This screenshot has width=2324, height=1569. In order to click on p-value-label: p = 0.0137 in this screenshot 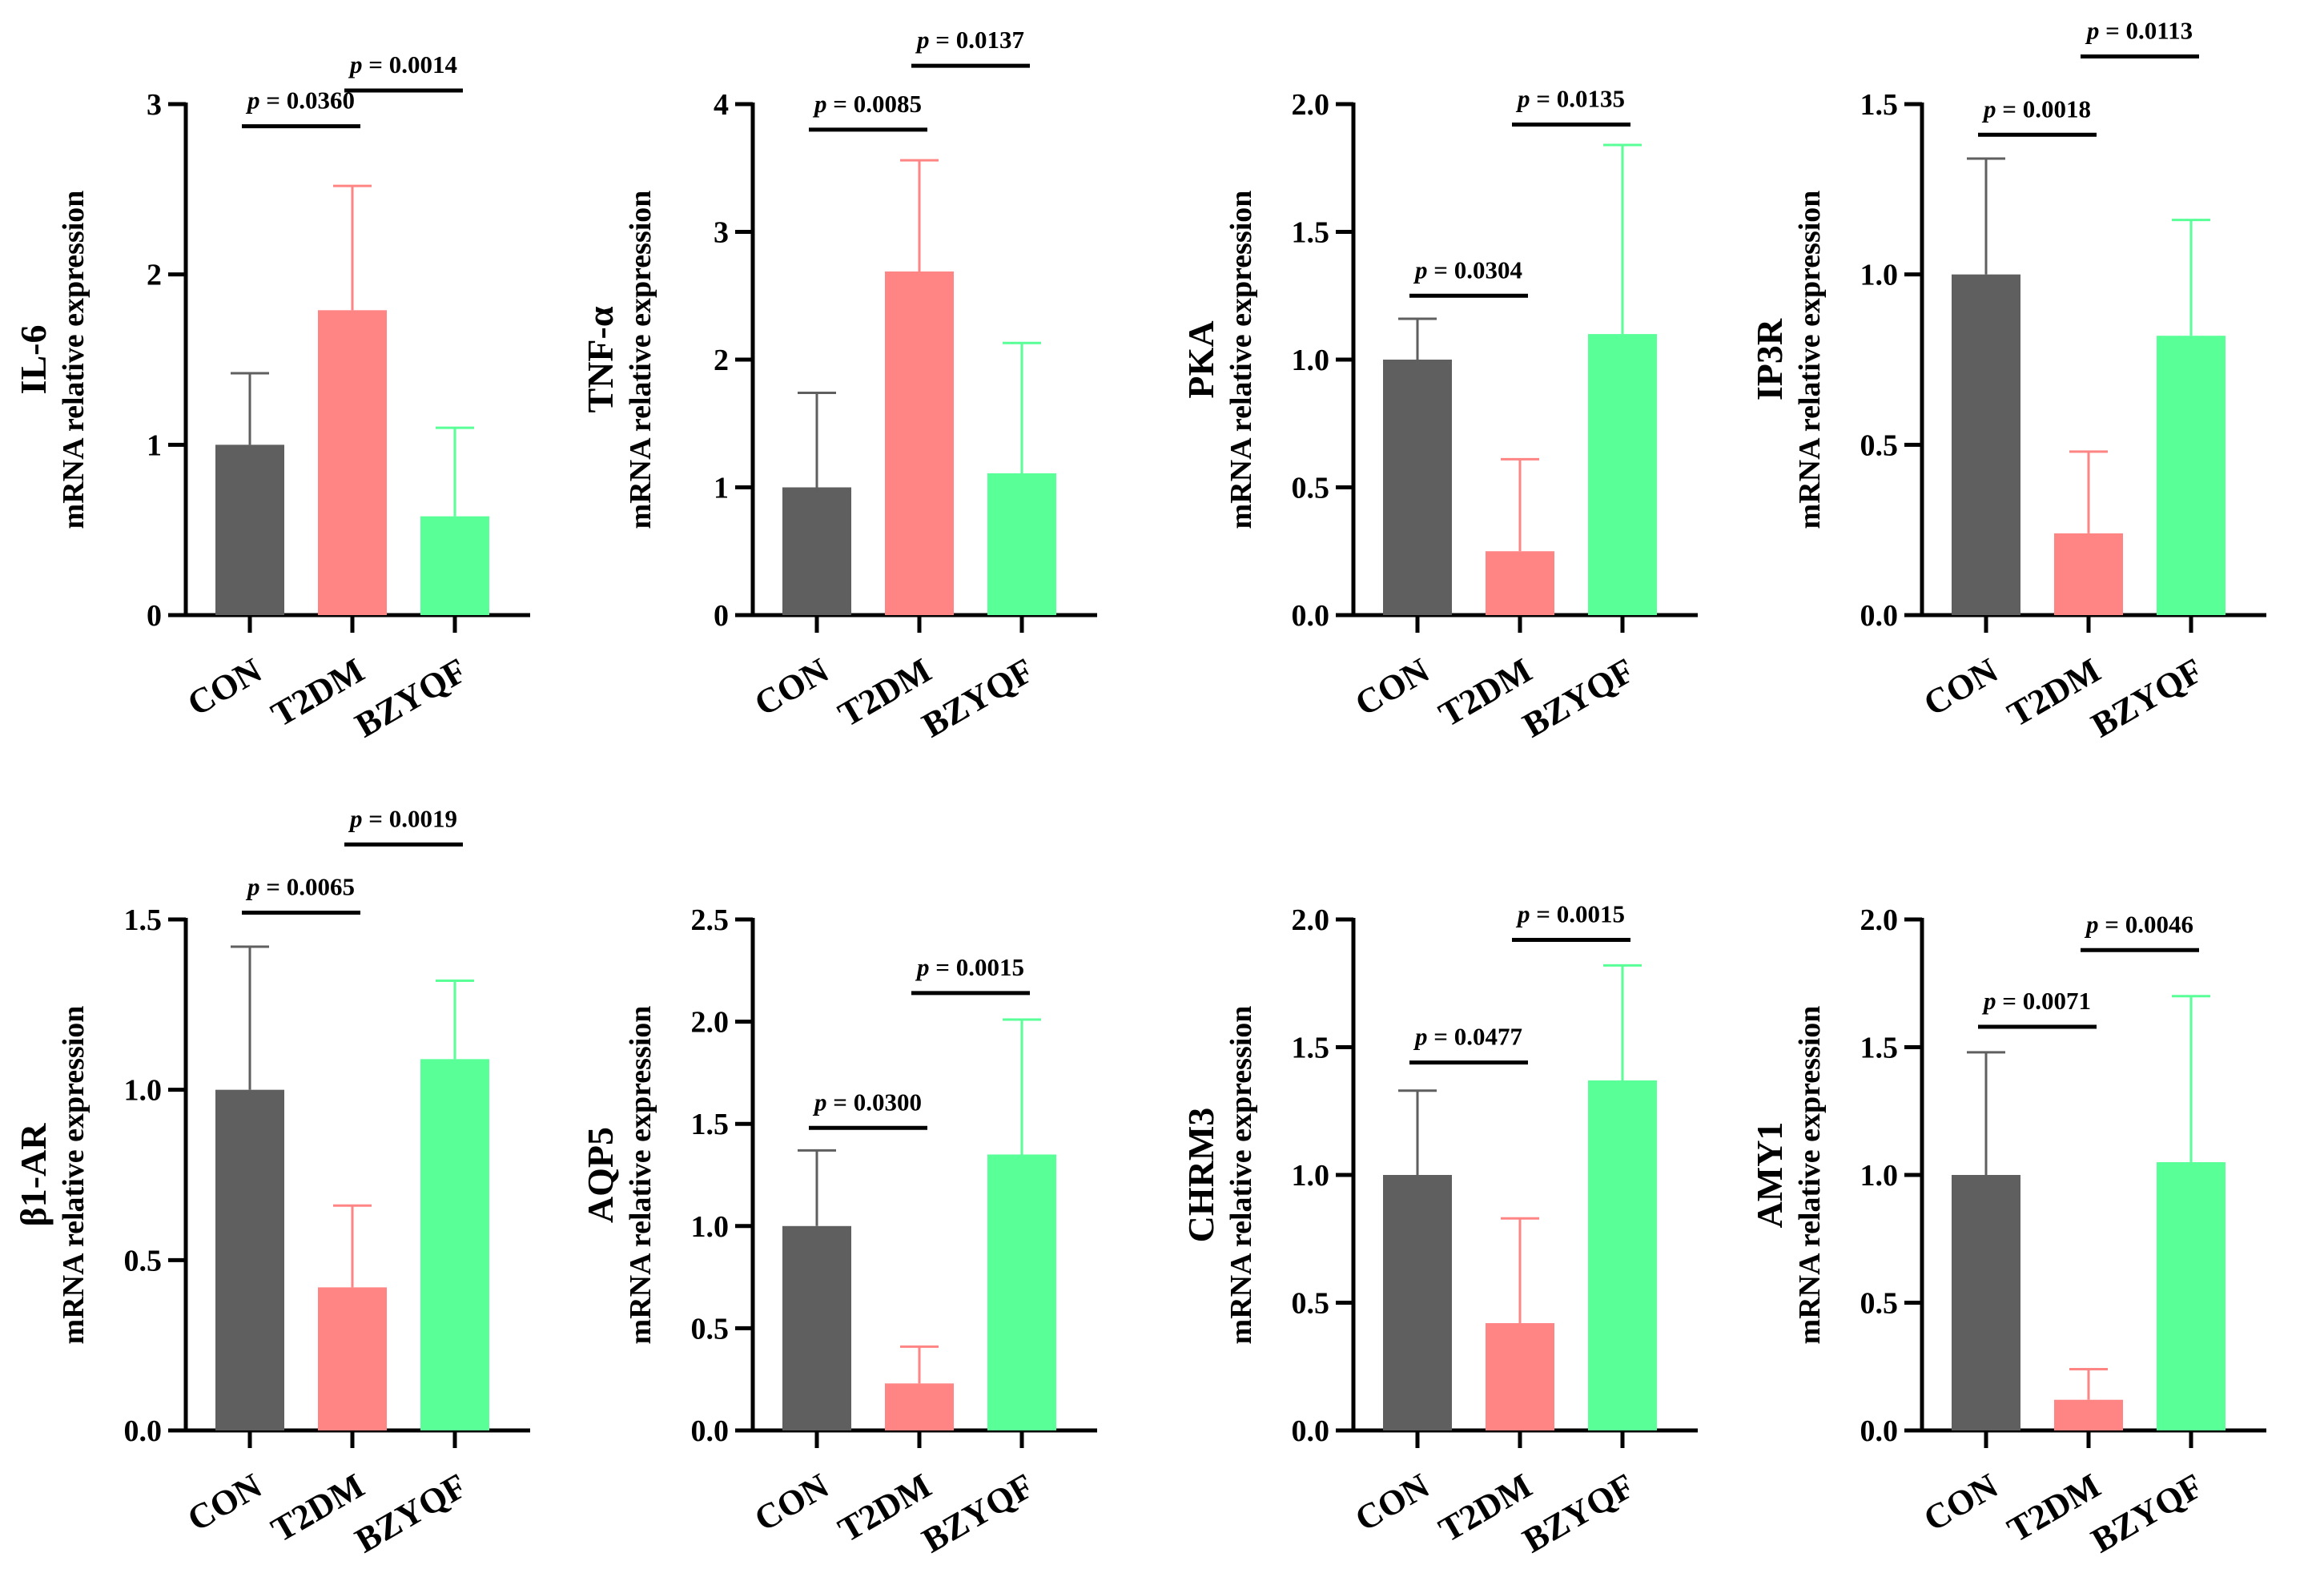, I will do `click(969, 40)`.